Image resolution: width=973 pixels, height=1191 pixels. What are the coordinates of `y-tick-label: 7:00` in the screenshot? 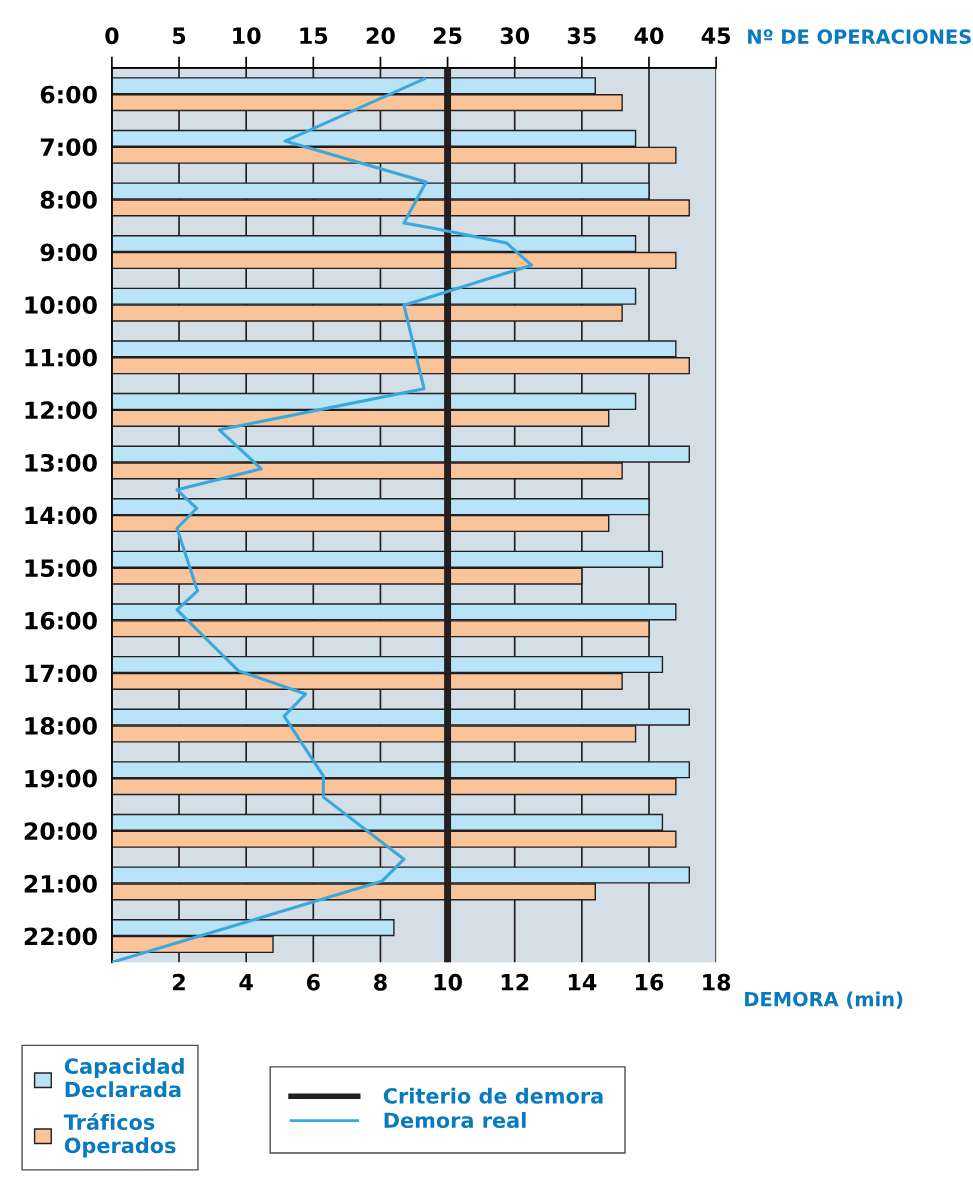 It's located at (68, 147).